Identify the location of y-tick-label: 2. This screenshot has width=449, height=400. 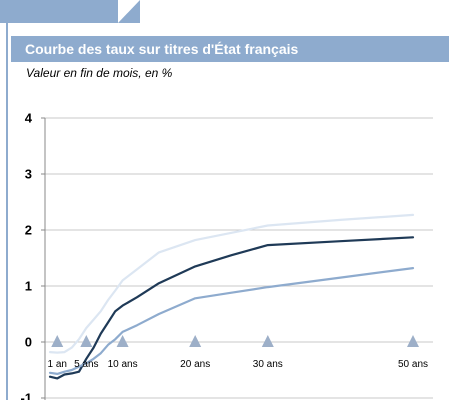
(28, 230).